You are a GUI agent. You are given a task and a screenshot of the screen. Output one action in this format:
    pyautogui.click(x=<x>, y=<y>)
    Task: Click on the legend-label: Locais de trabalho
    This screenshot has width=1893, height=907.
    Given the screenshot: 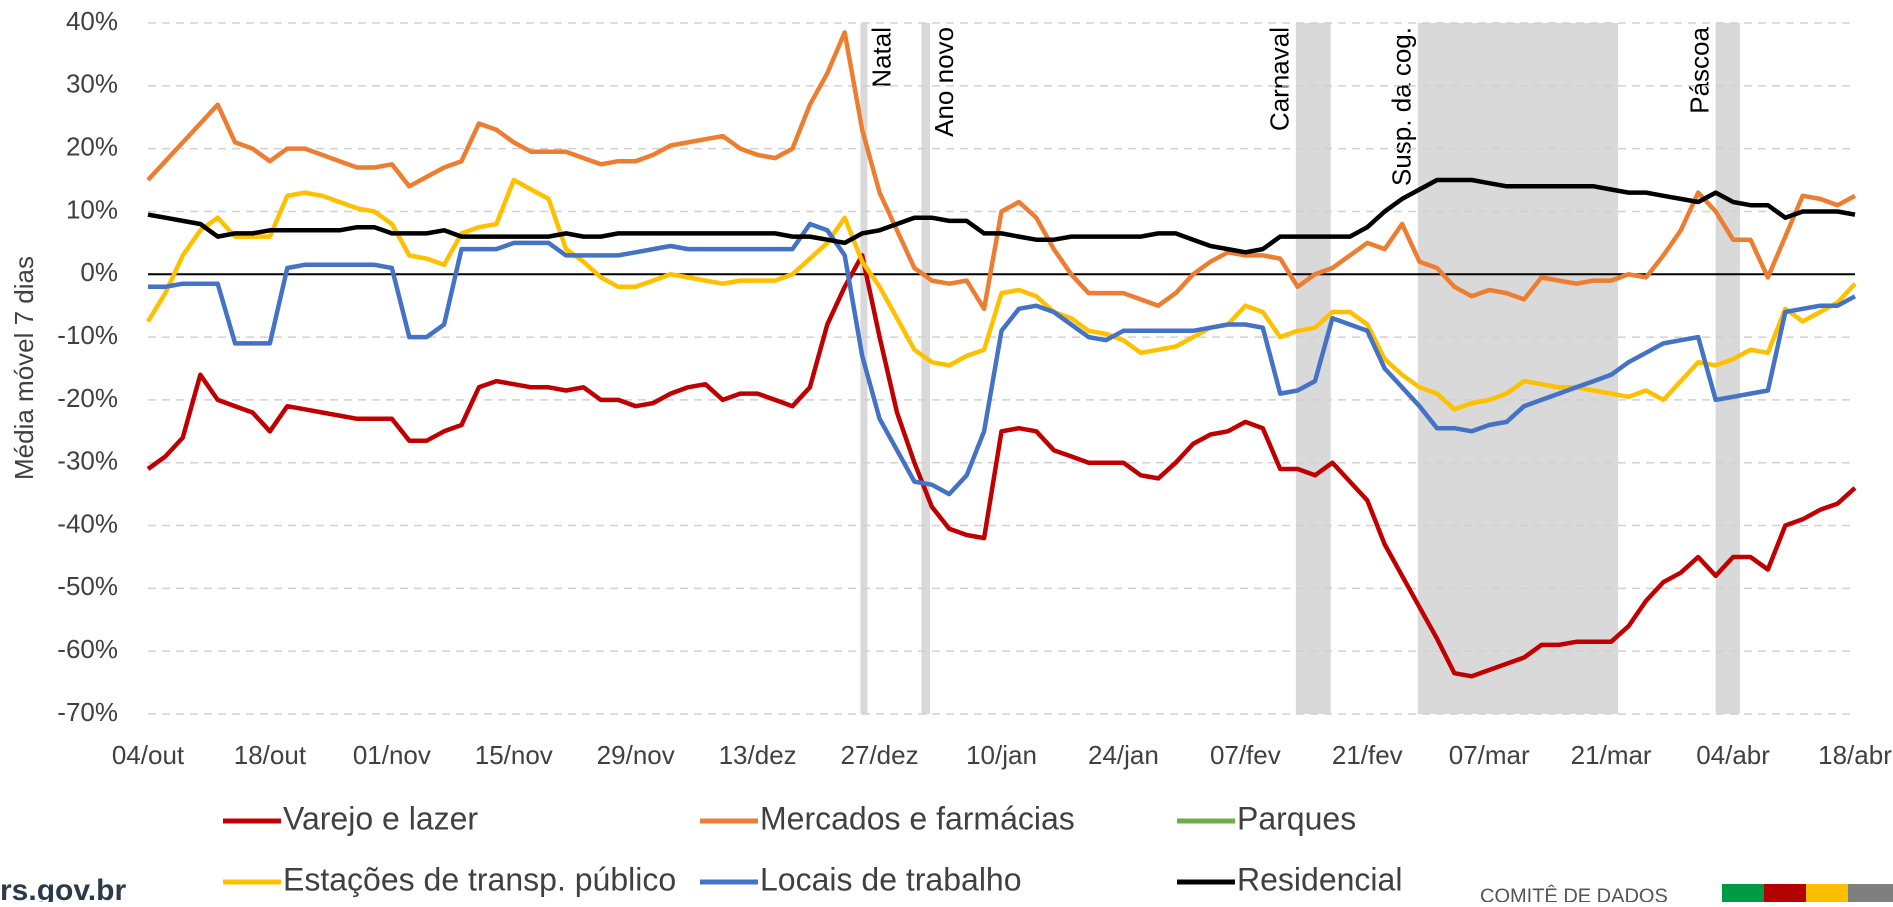 What is the action you would take?
    pyautogui.click(x=891, y=879)
    